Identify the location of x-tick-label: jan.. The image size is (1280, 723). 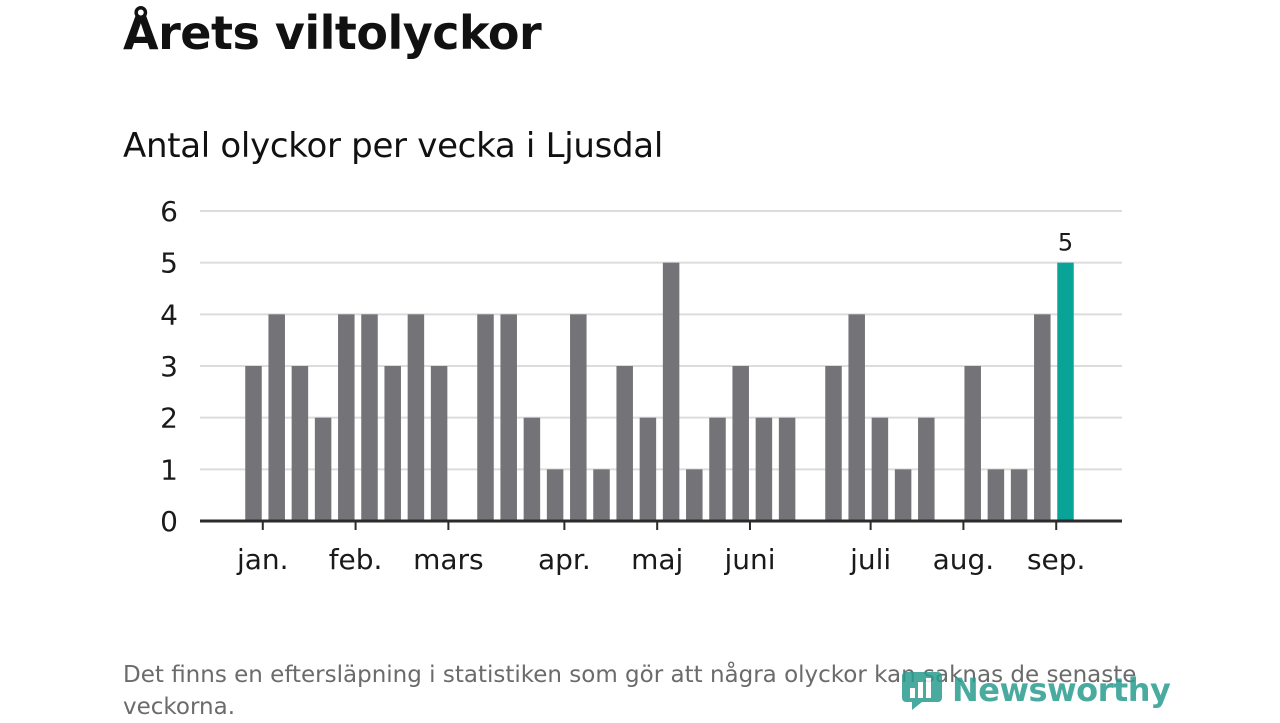
(262, 559).